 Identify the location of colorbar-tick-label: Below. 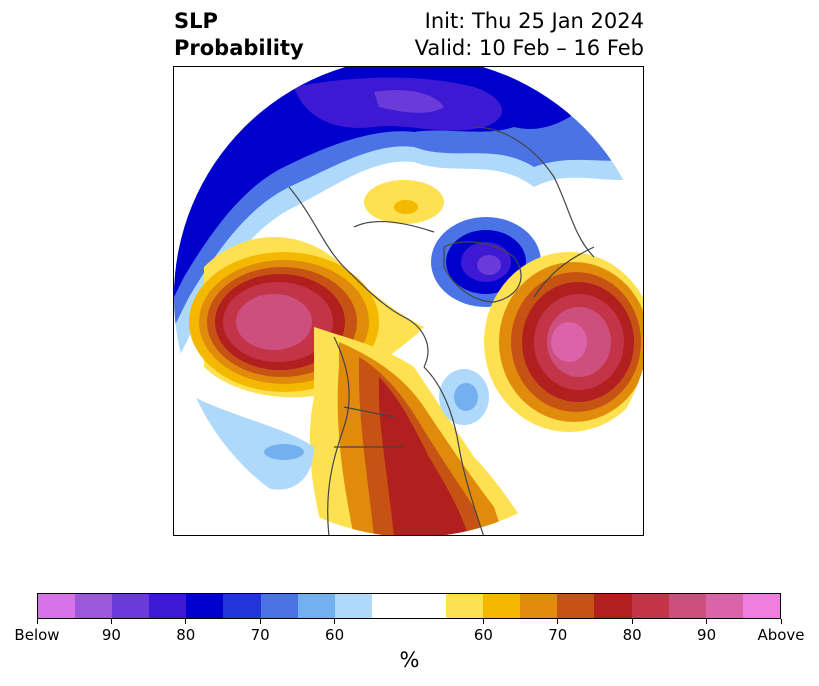
(37, 635).